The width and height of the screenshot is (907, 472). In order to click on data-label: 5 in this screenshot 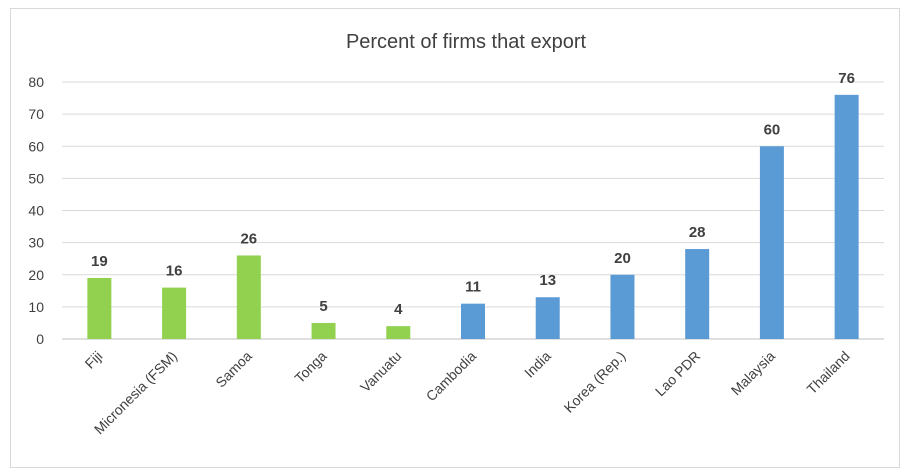, I will do `click(323, 306)`.